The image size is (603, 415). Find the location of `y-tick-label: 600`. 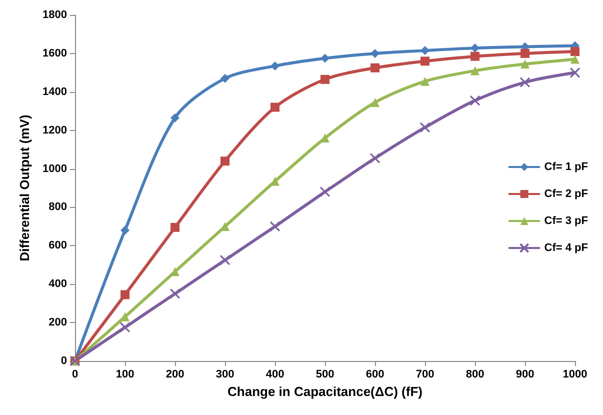

y-tick-label: 600 is located at coordinates (57, 246).